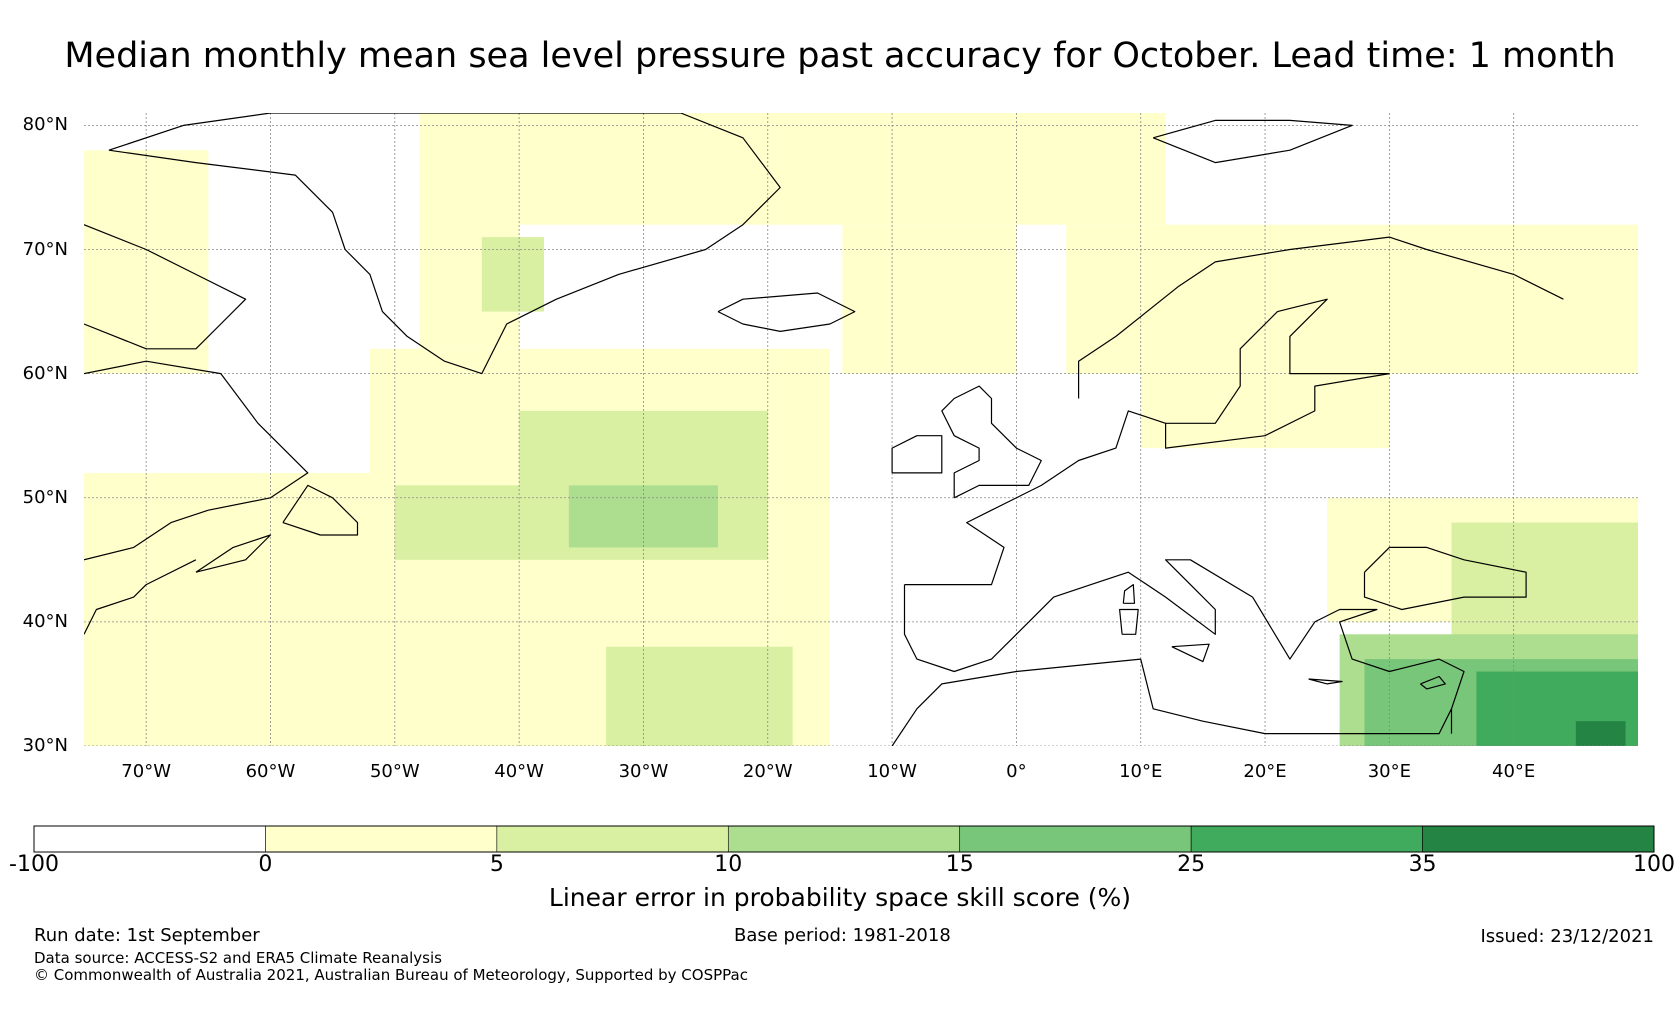 This screenshot has width=1680, height=1020. Describe the element at coordinates (1433, 682) in the screenshot. I see `coastline-cyprus` at that location.